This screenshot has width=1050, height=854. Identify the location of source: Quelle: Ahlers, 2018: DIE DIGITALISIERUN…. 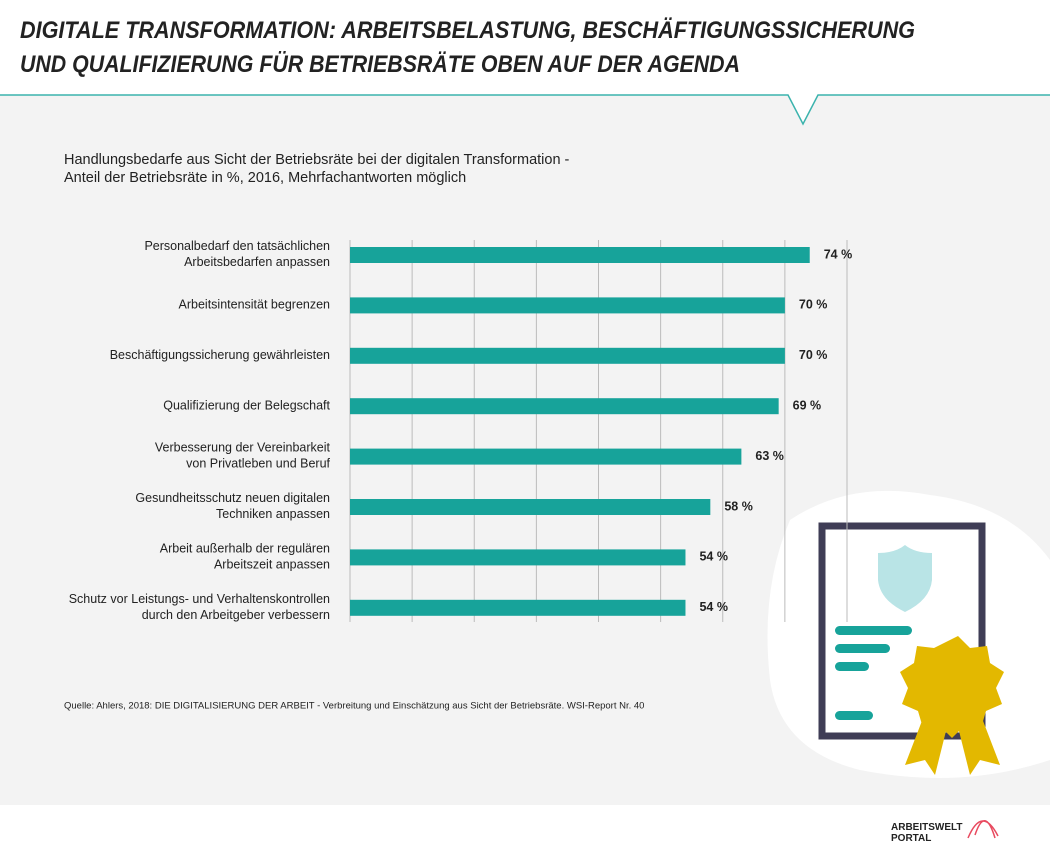
(354, 706).